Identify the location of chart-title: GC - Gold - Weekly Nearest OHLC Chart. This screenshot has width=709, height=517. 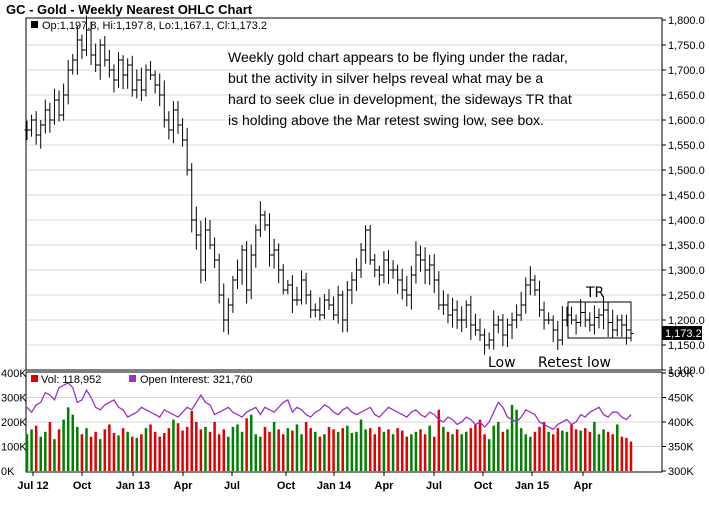
(129, 9).